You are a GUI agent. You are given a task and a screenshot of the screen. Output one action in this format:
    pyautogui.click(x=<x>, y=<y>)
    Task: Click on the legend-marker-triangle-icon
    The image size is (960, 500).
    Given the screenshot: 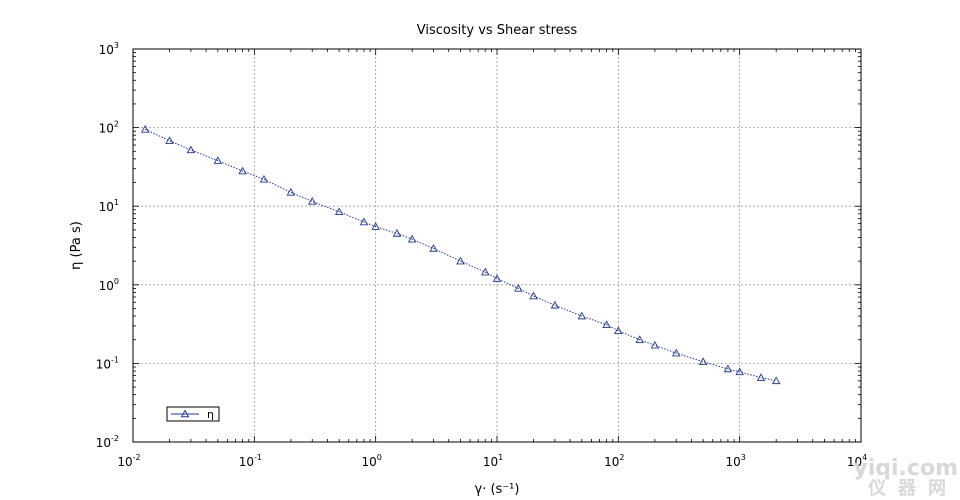 What is the action you would take?
    pyautogui.click(x=185, y=413)
    